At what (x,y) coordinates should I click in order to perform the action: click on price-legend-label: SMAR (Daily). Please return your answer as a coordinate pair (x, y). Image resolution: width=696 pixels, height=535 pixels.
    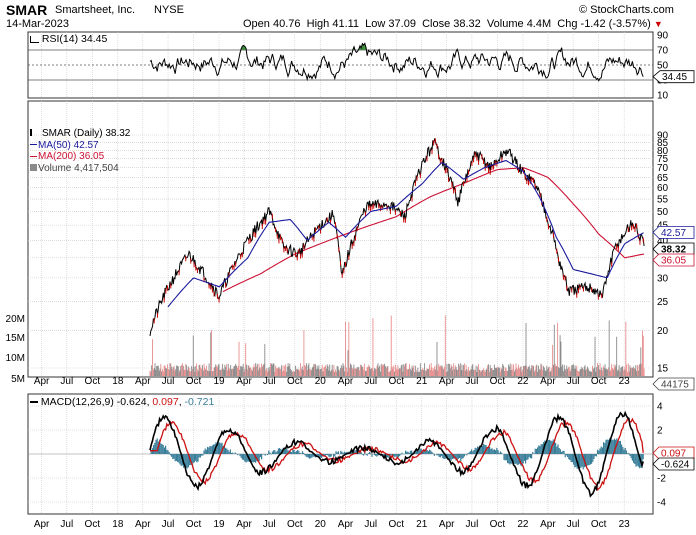
    Looking at the image, I should click on (72, 133).